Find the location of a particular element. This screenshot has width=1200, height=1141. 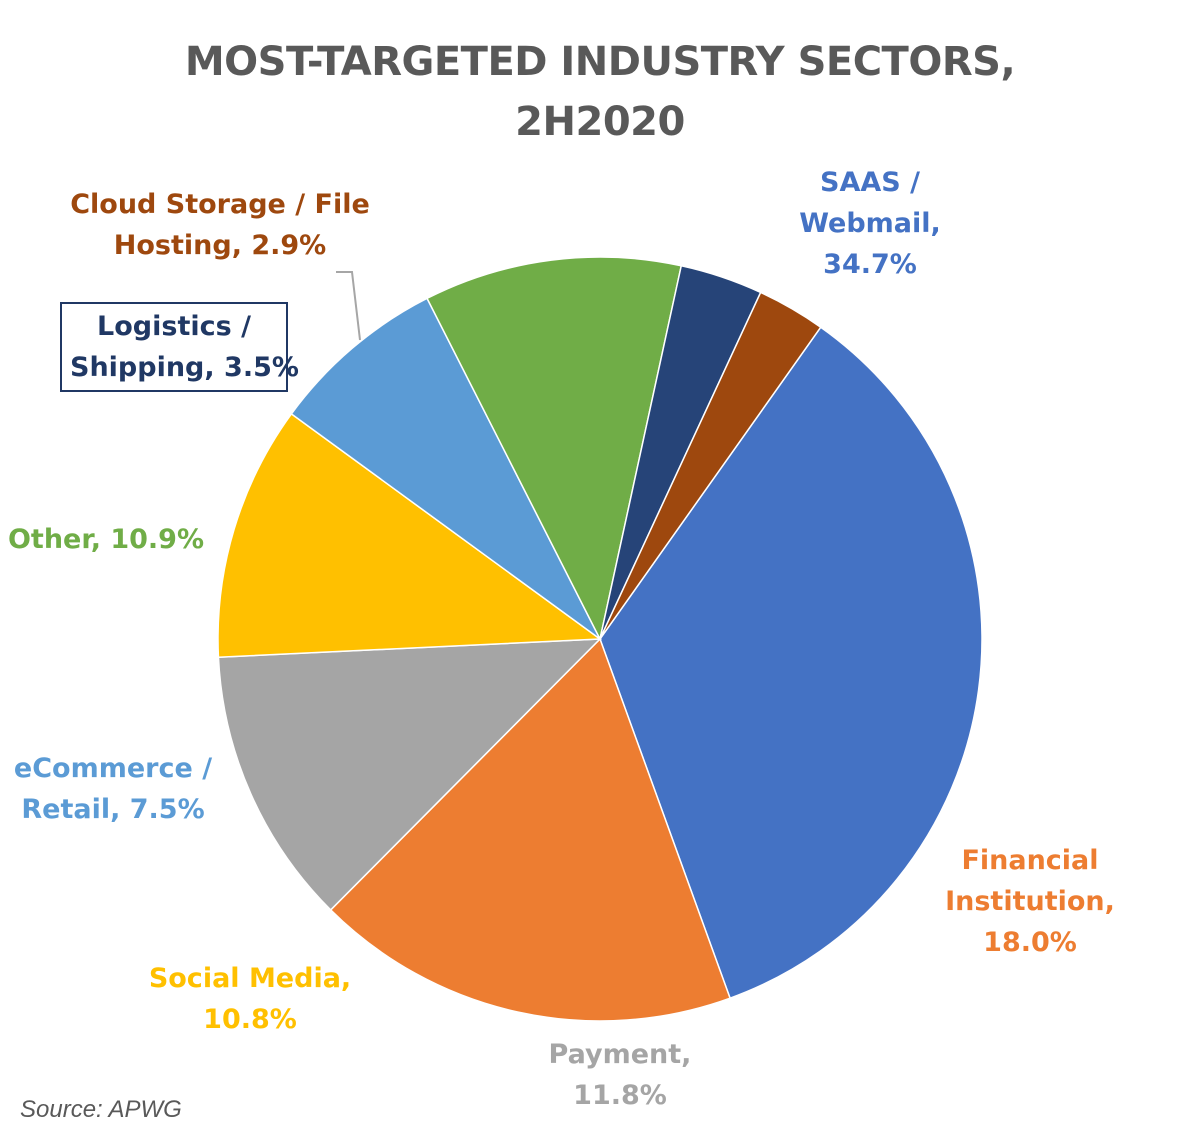

label-saas-line-3: 34.7% is located at coordinates (870, 264).